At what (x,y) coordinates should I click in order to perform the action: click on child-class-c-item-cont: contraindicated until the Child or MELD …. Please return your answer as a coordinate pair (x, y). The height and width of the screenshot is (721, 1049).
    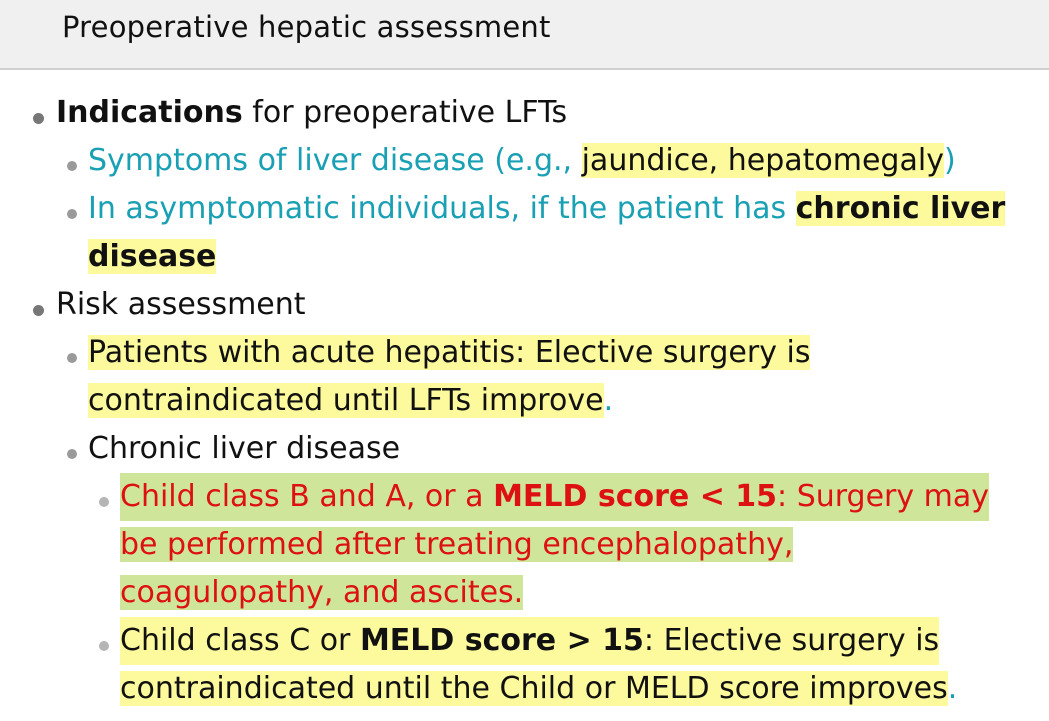
    Looking at the image, I should click on (538, 689).